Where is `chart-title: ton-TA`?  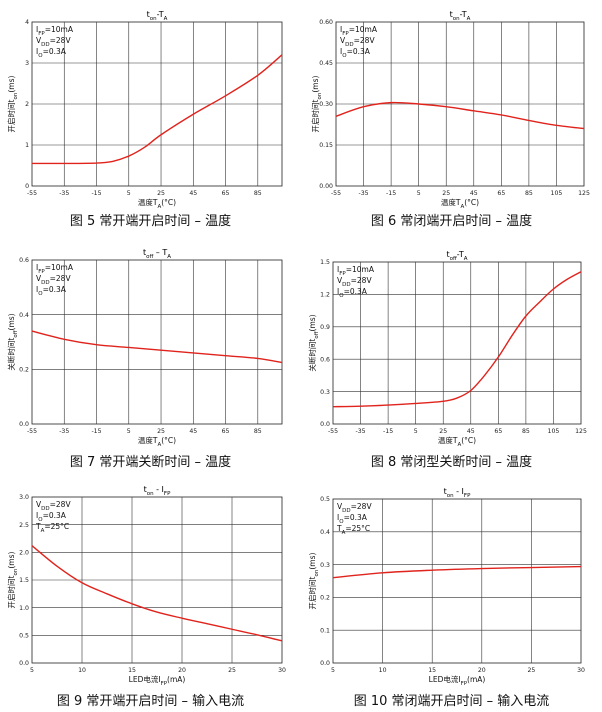 chart-title: ton-TA is located at coordinates (460, 16).